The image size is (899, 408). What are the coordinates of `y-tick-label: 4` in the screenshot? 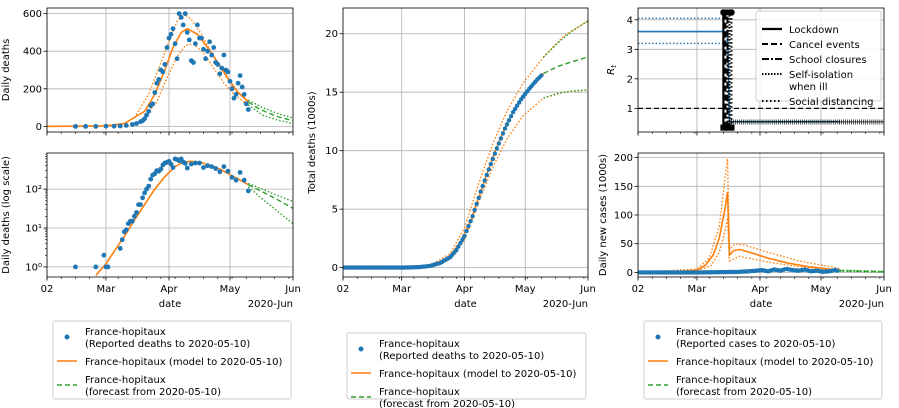 It's located at (630, 20).